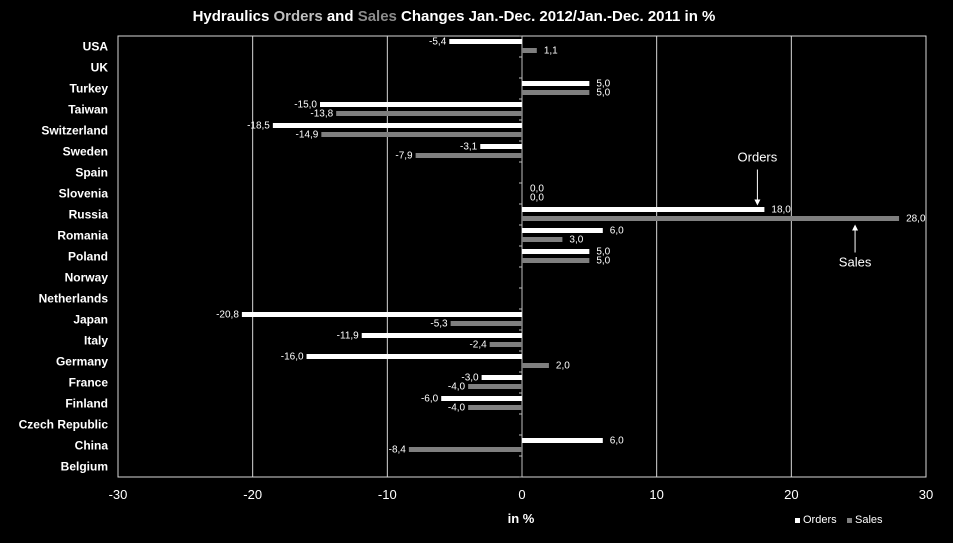  I want to click on data-label-orders: -6,0, so click(430, 399).